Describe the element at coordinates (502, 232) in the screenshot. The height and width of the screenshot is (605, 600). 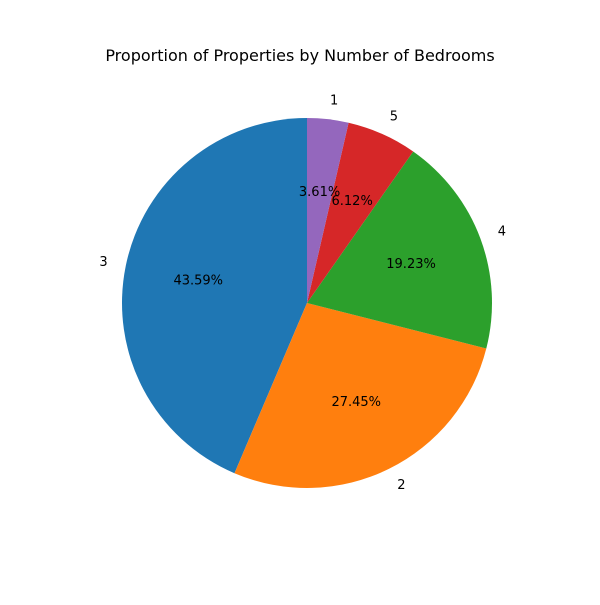
I see `slice-label-4: 4` at that location.